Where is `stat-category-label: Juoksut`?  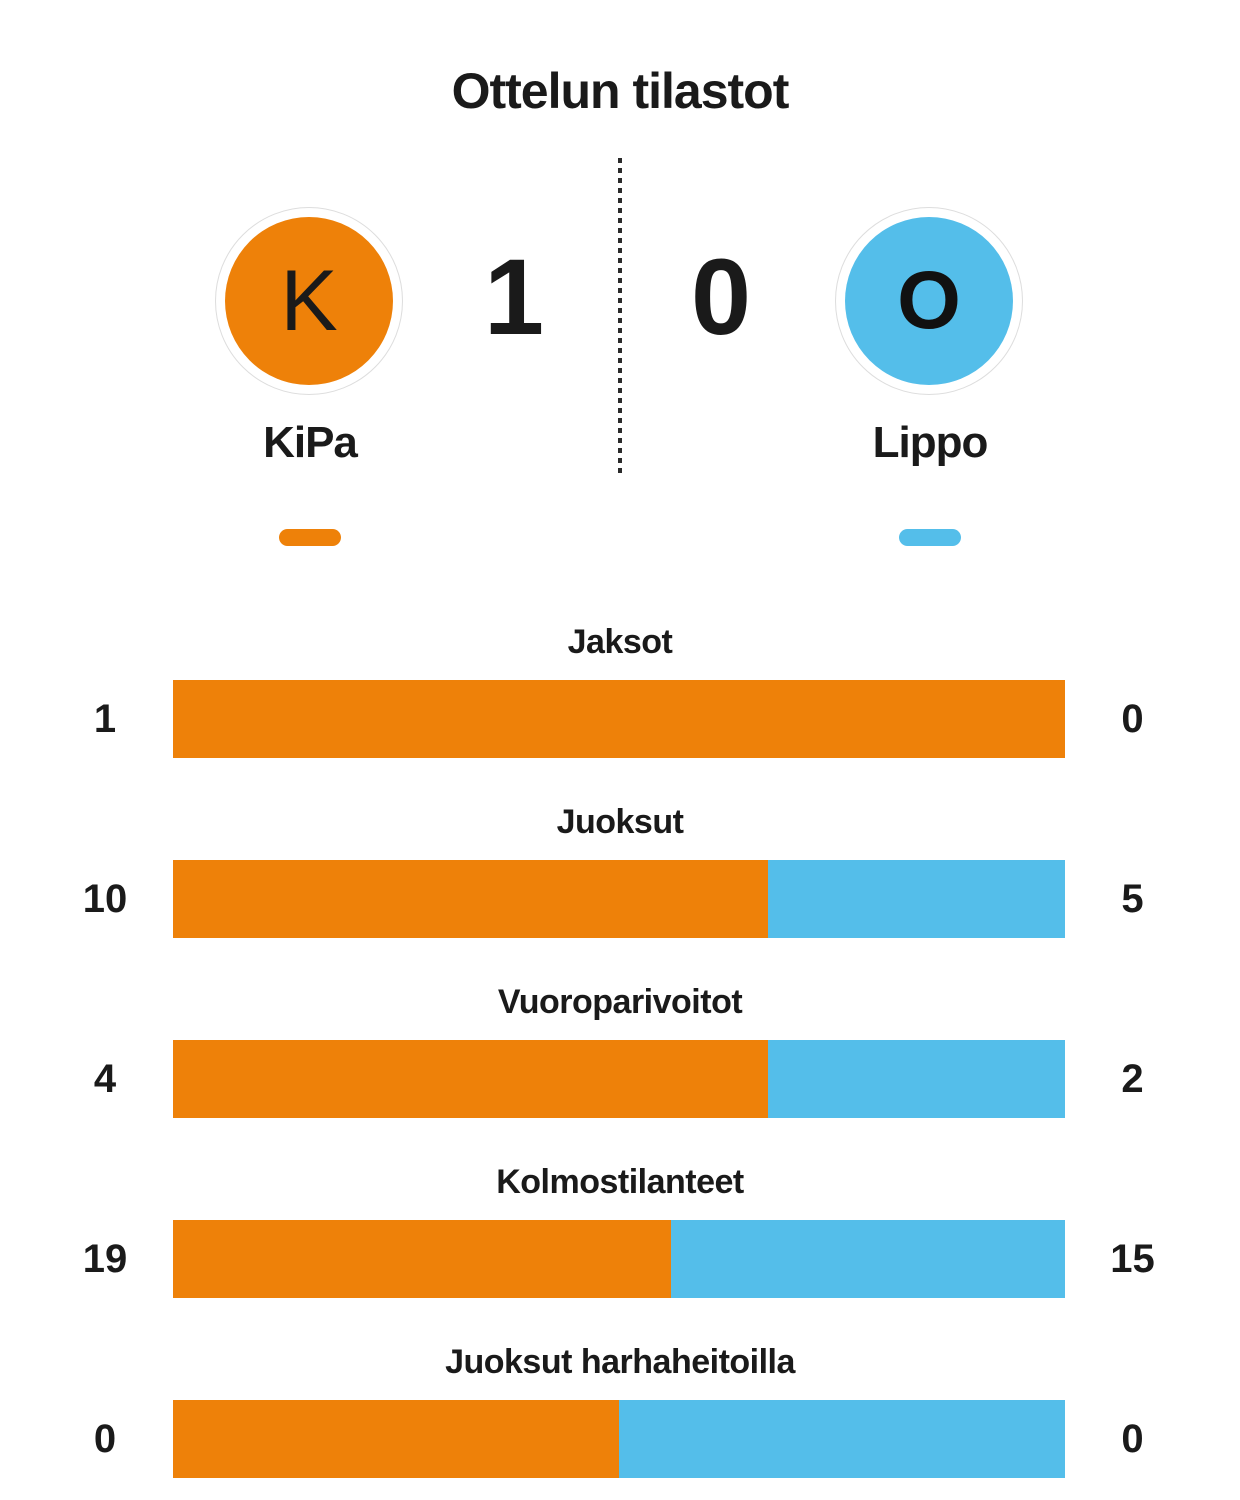 stat-category-label: Juoksut is located at coordinates (620, 822).